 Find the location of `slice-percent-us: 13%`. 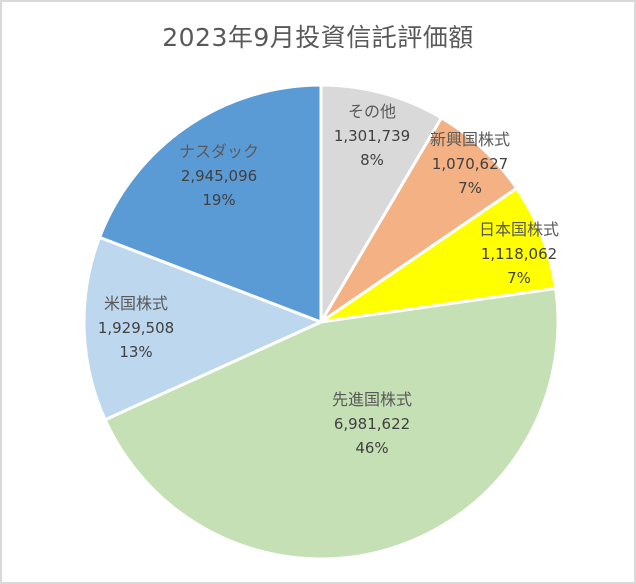

slice-percent-us: 13% is located at coordinates (136, 352).